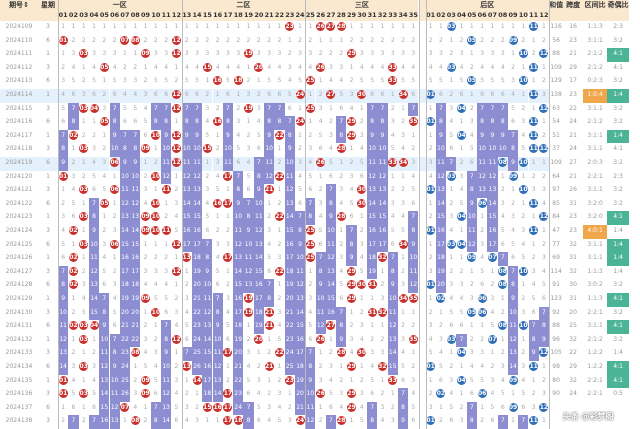 The height and width of the screenshot is (429, 640). Describe the element at coordinates (556, 162) in the screenshot. I see `sum-cell: 109` at that location.